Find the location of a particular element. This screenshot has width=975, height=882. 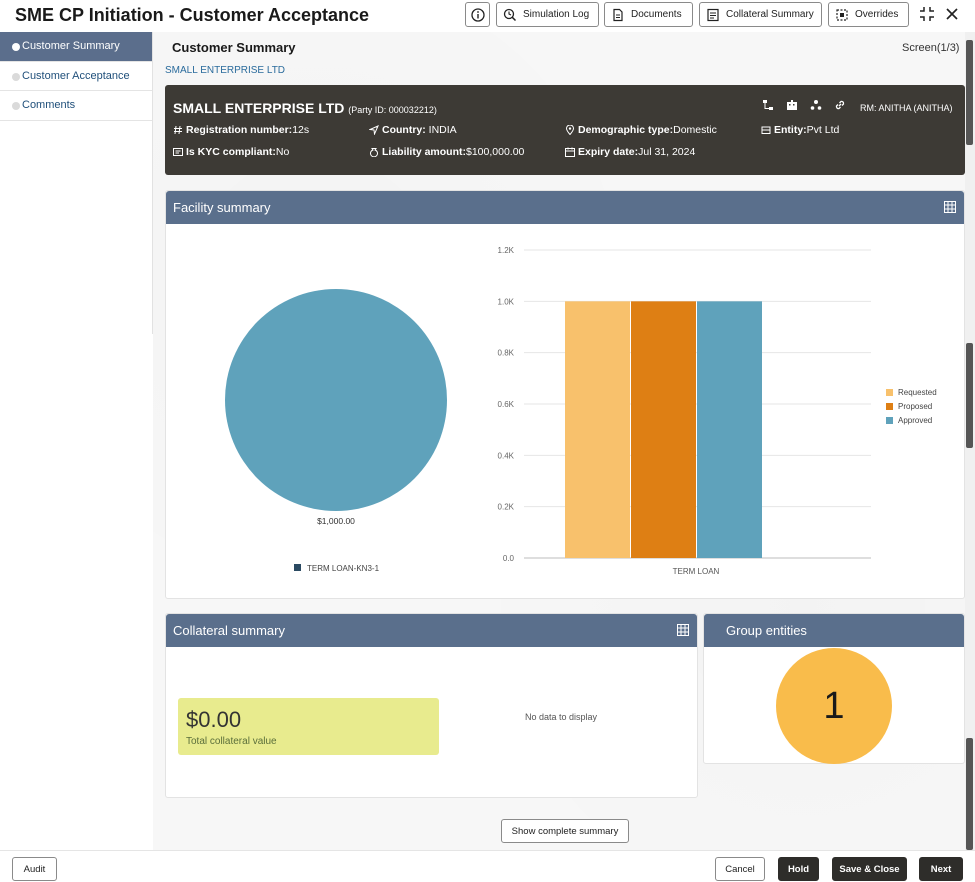

bar-x-tick-label: TERM LOAN is located at coordinates (696, 571).